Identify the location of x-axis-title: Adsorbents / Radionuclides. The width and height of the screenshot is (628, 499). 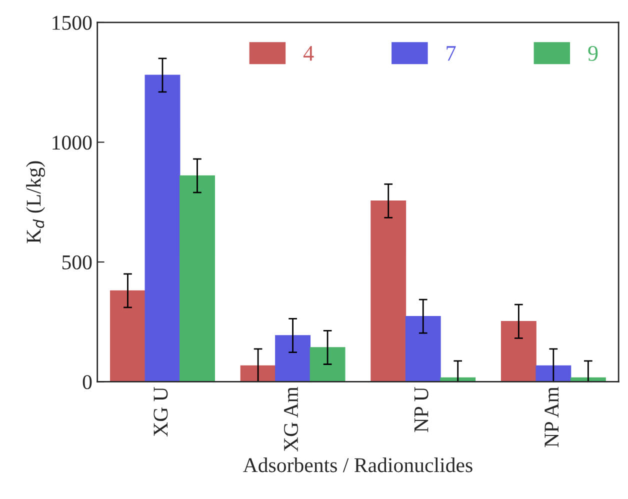
(357, 465).